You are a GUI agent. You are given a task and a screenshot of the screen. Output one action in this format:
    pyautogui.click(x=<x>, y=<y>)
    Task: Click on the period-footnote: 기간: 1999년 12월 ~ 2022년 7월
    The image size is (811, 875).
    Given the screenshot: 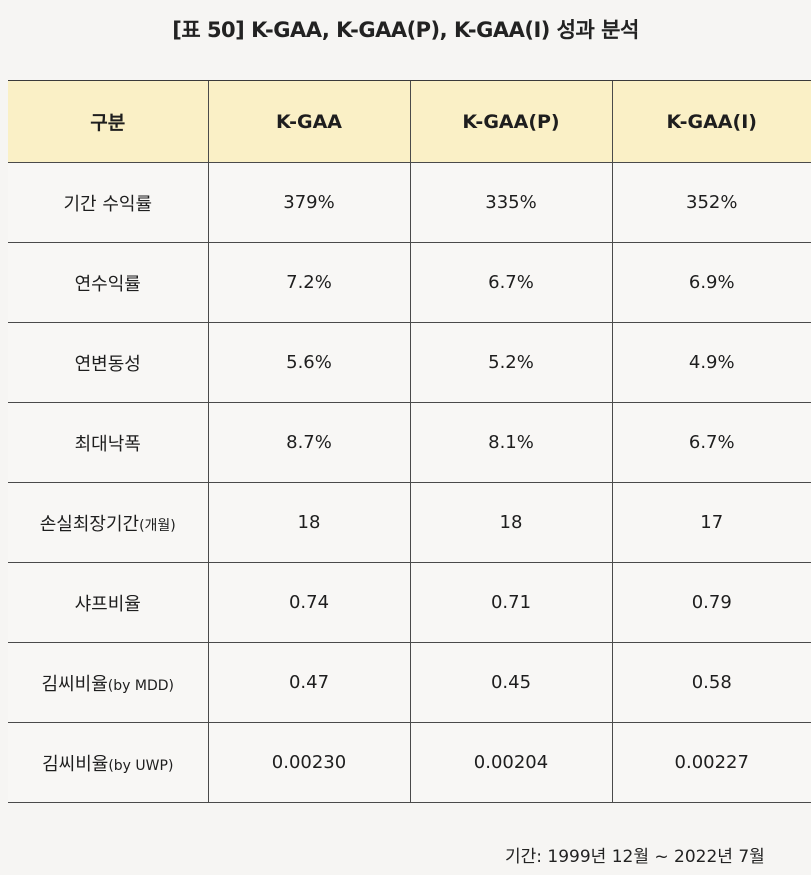 What is the action you would take?
    pyautogui.click(x=635, y=857)
    